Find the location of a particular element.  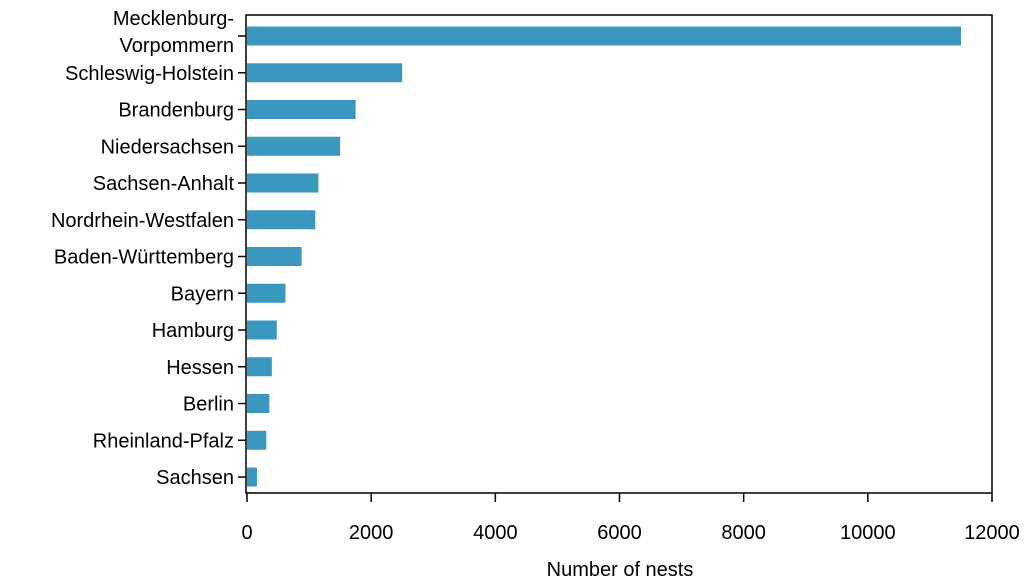

category-label: Rheinland-Pfalz is located at coordinates (163, 441).